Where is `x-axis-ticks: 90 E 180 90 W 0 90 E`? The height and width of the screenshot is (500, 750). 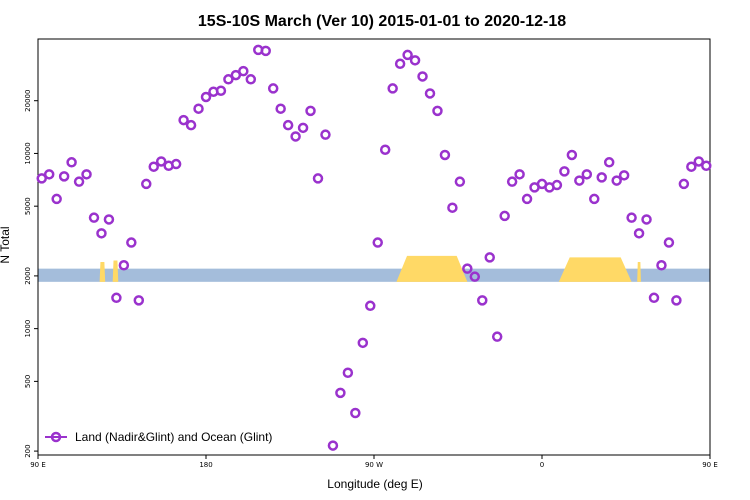 x-axis-ticks: 90 E 180 90 W 0 90 E is located at coordinates (374, 462).